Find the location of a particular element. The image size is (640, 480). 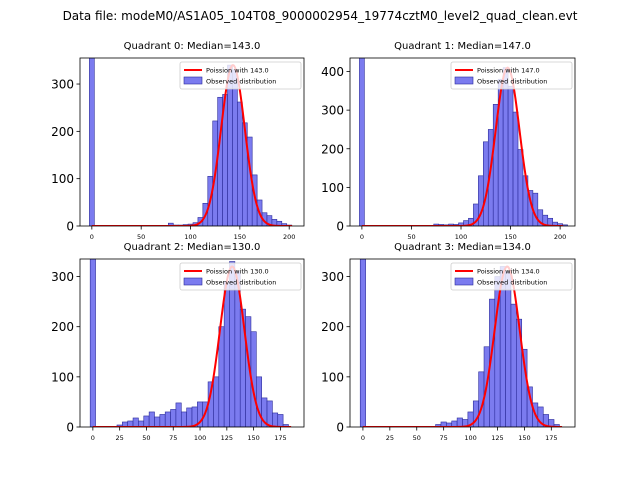

legend: Poission with 143.0 Observed distribution is located at coordinates (240, 75).